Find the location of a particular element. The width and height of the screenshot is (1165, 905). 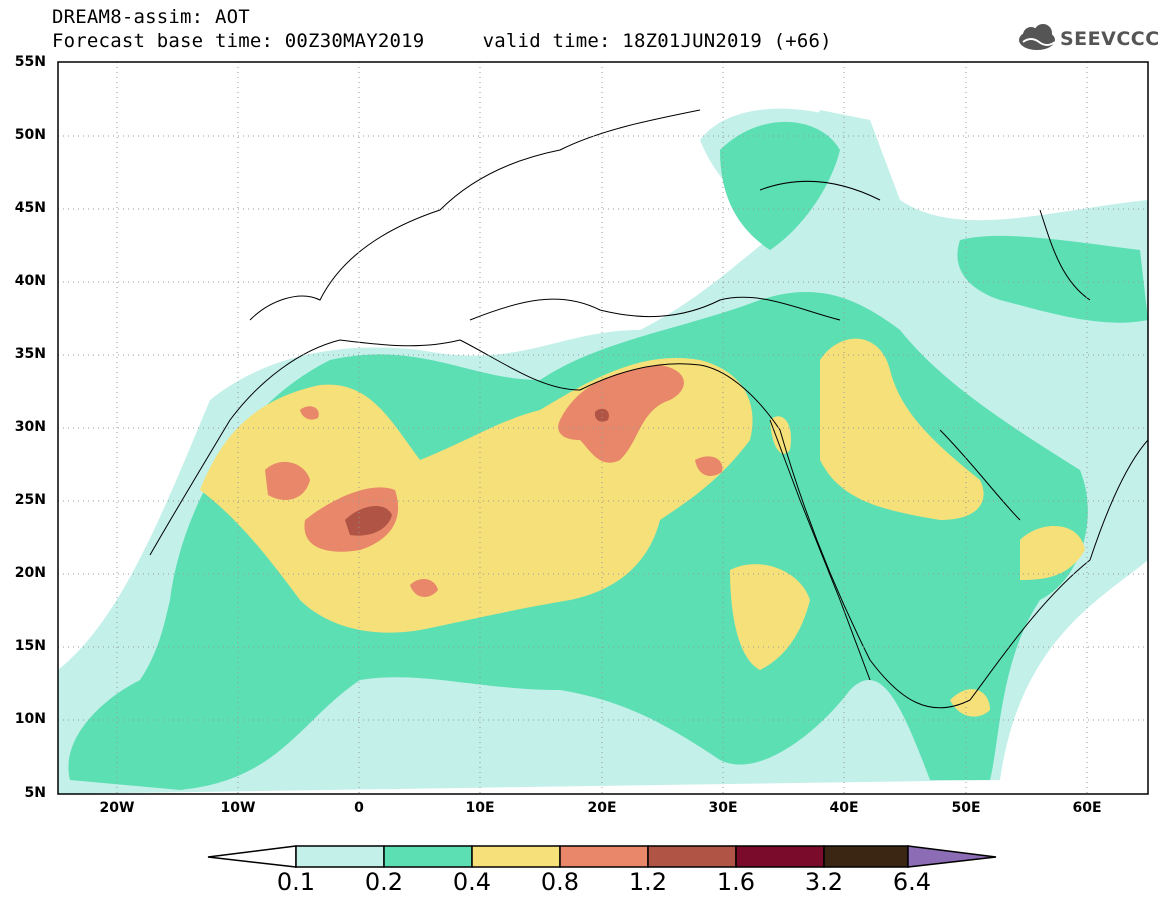

lat-tick-label: 40N is located at coordinates (30, 281).